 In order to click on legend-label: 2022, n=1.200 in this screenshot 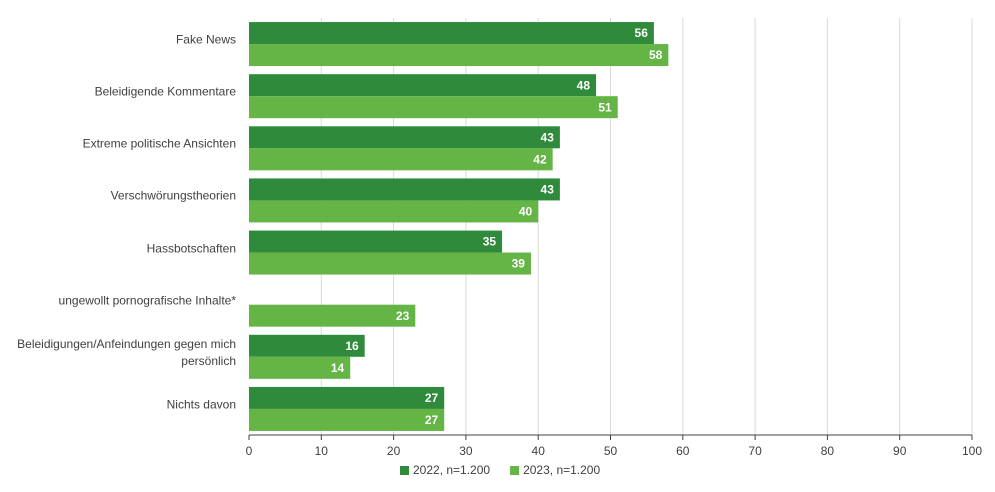, I will do `click(451, 470)`.